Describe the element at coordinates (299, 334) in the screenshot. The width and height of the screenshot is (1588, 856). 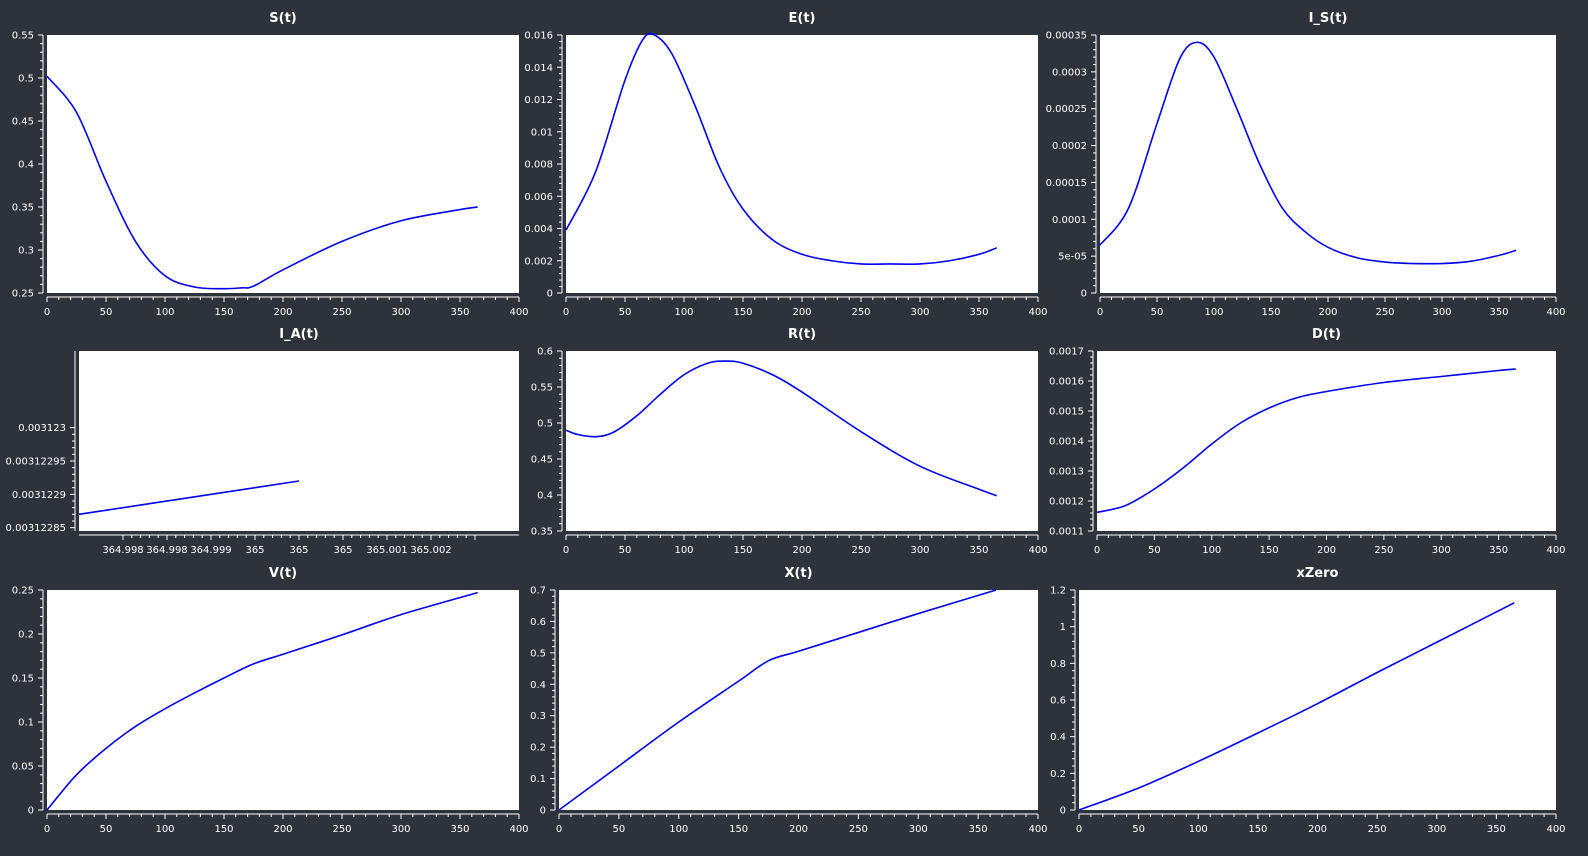
I see `chart-title: I_A(t)` at that location.